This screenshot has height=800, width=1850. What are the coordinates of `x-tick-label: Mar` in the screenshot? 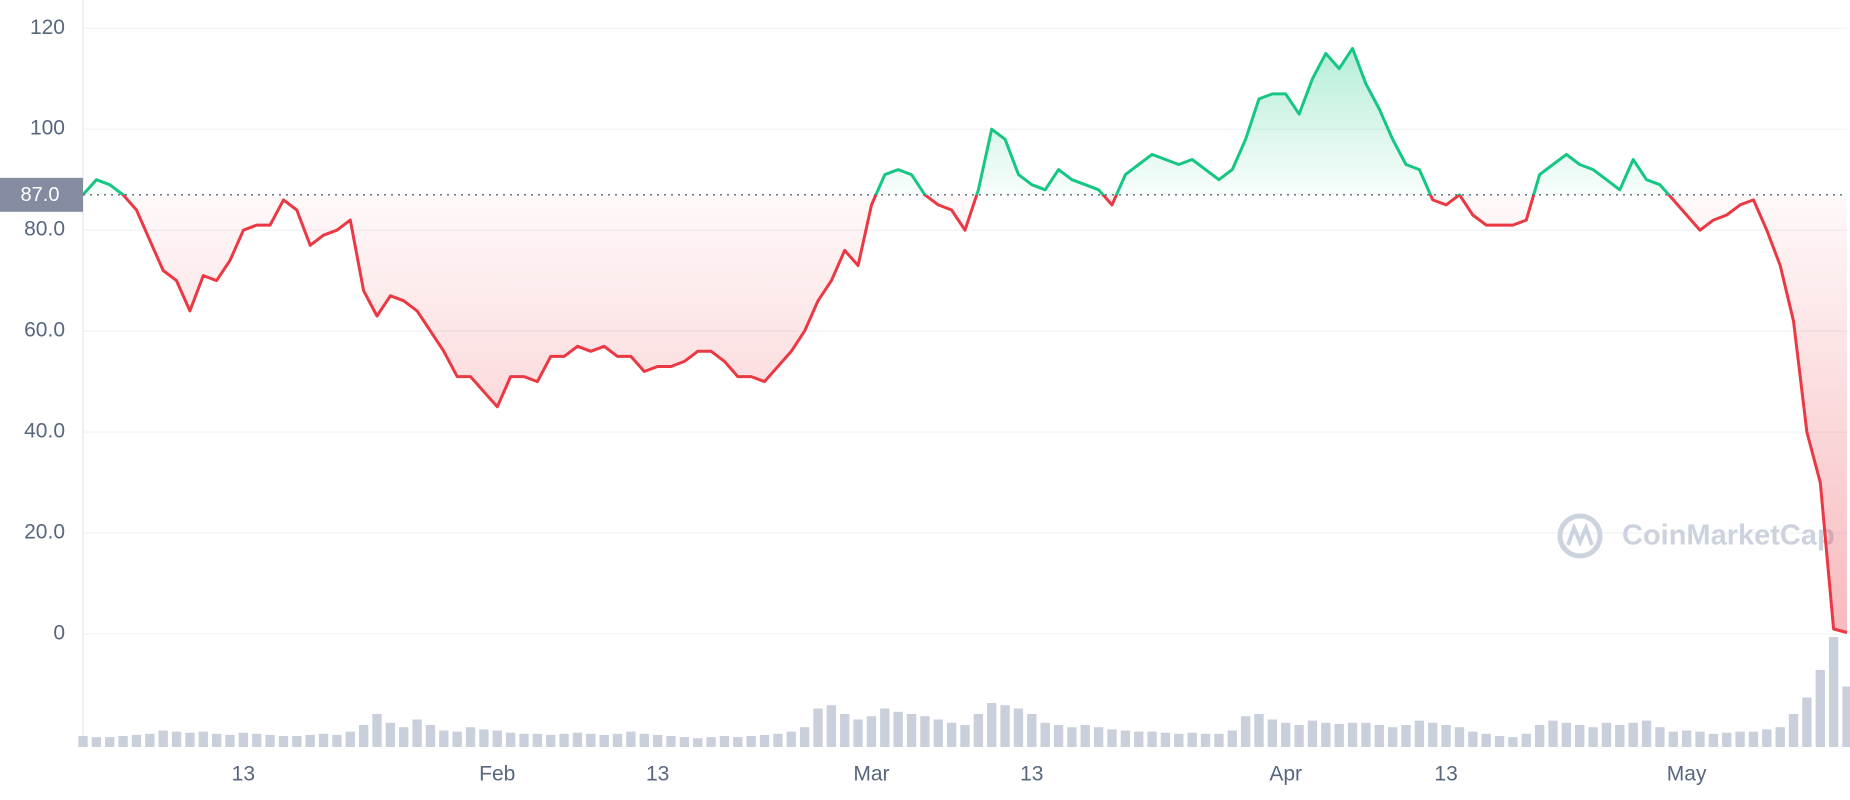 It's located at (871, 774).